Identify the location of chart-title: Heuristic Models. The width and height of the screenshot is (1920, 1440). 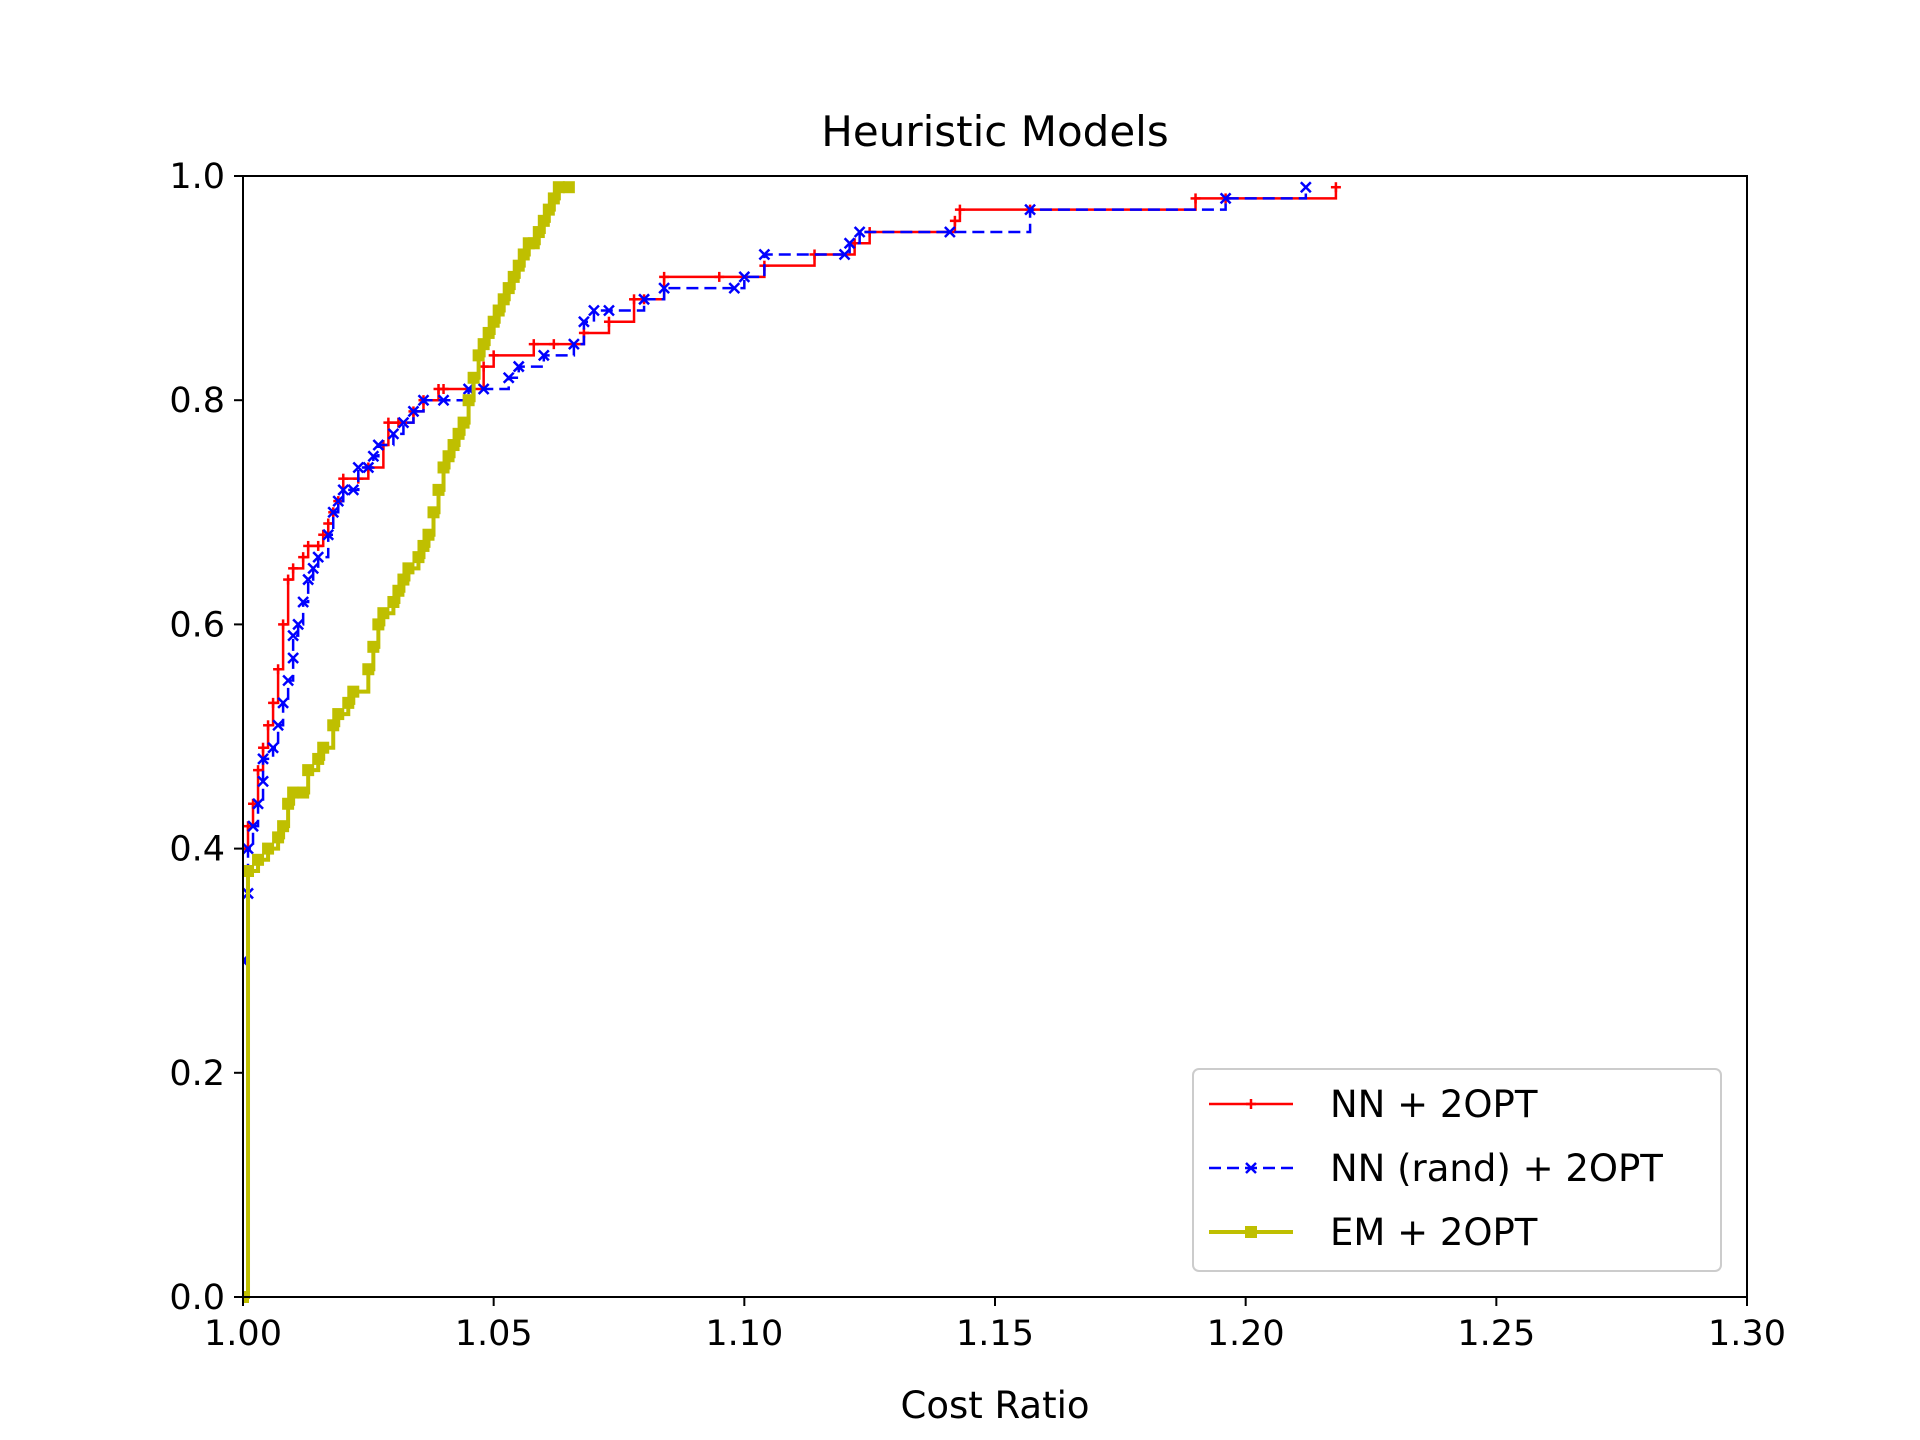
(994, 131).